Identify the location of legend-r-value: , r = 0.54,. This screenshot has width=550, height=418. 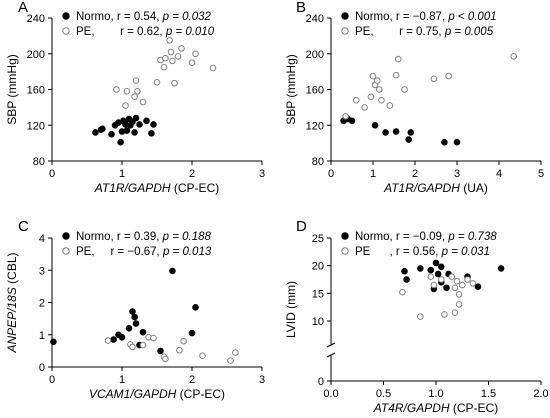
(137, 17).